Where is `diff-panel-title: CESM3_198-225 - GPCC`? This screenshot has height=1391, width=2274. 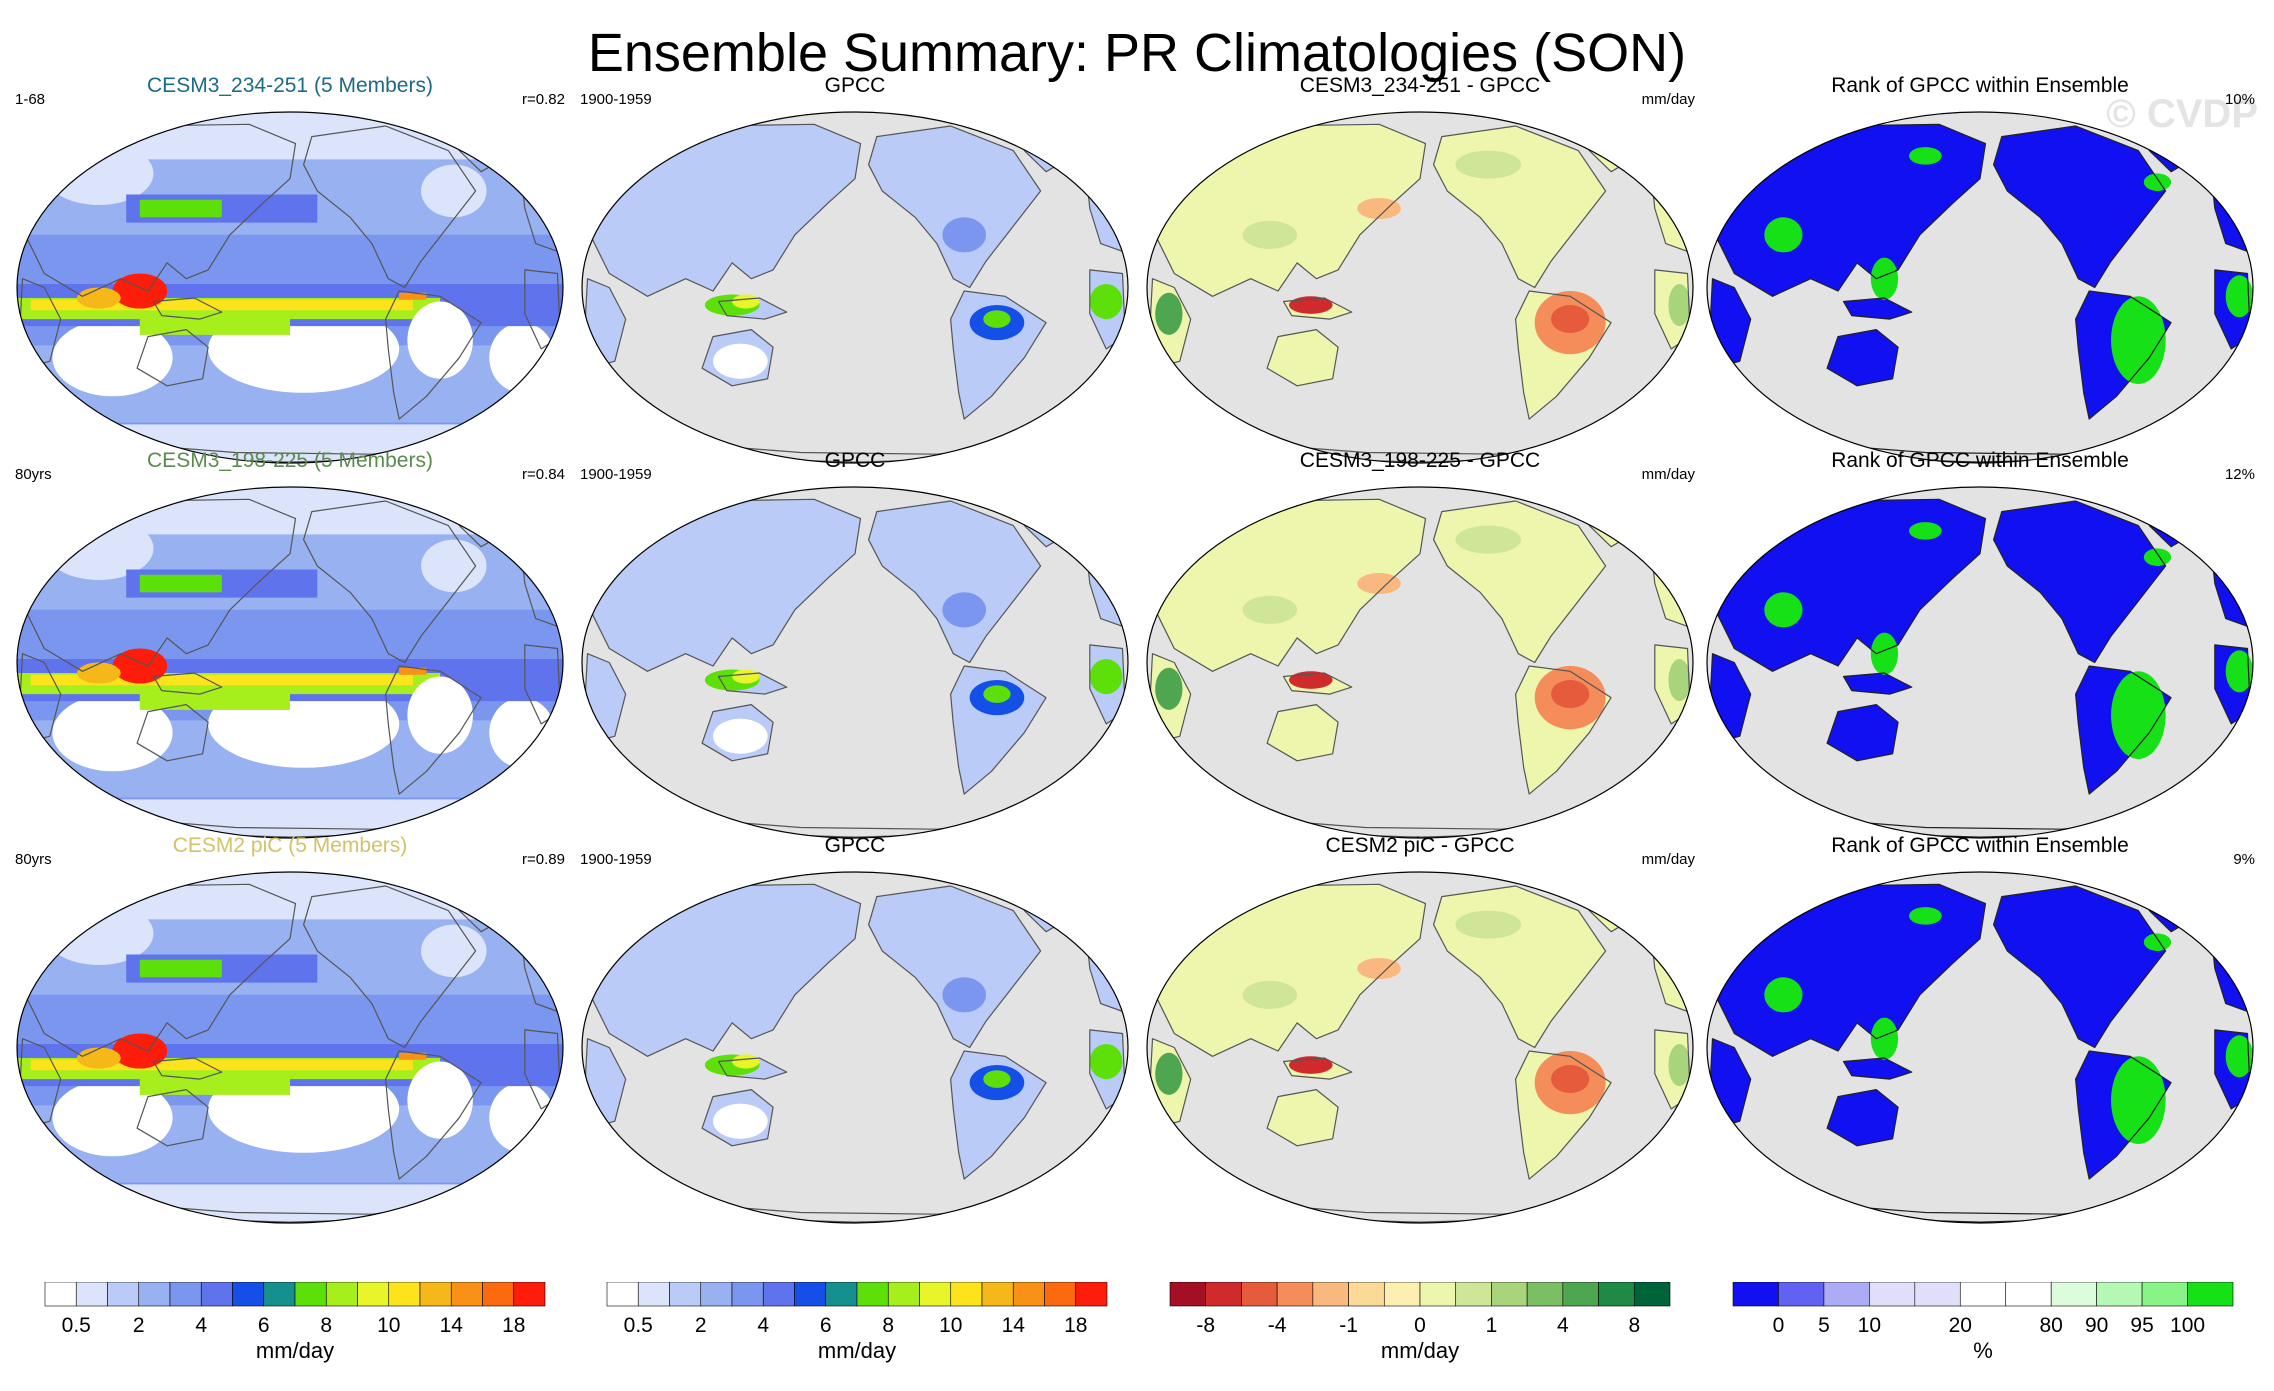 diff-panel-title: CESM3_198-225 - GPCC is located at coordinates (1420, 460).